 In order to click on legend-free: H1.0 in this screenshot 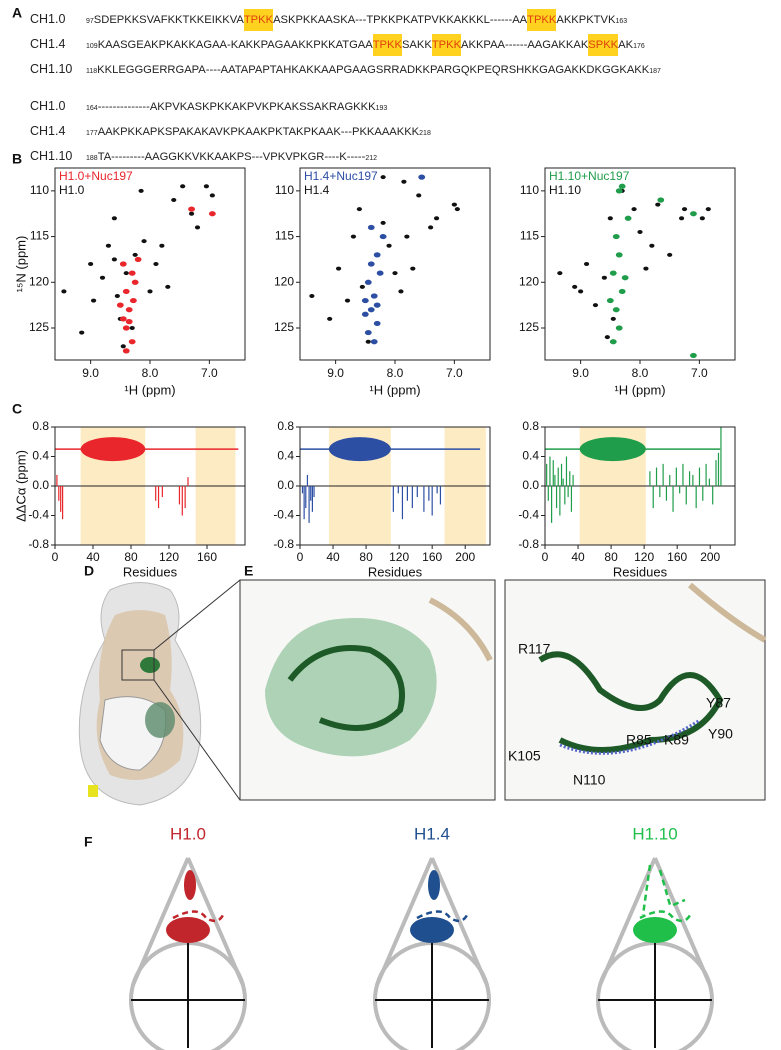, I will do `click(72, 190)`.